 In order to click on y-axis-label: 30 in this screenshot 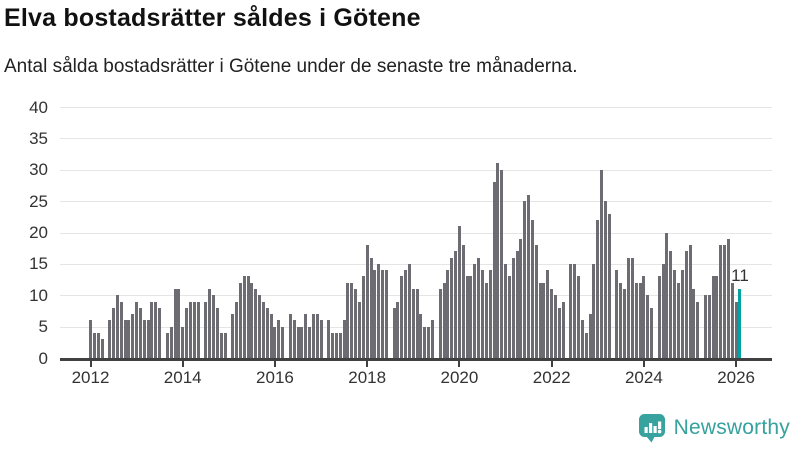, I will do `click(38, 170)`.